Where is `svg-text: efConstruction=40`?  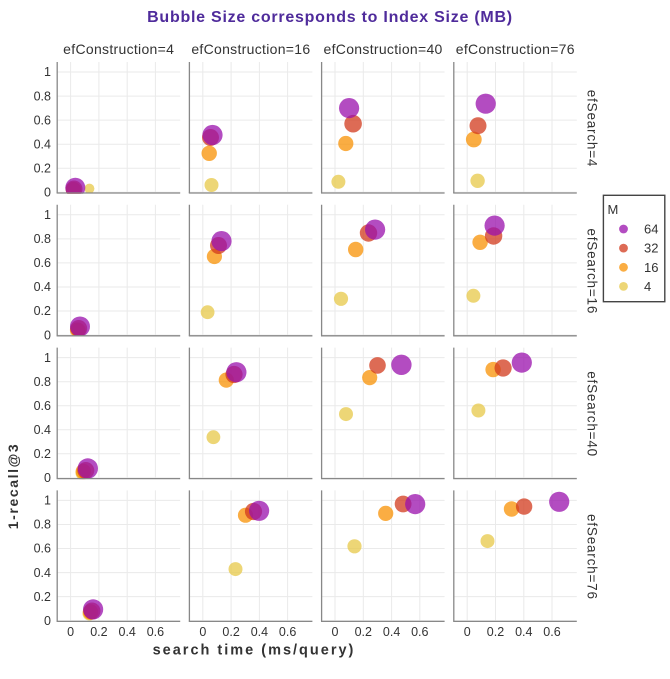 svg-text: efConstruction=40 is located at coordinates (383, 49).